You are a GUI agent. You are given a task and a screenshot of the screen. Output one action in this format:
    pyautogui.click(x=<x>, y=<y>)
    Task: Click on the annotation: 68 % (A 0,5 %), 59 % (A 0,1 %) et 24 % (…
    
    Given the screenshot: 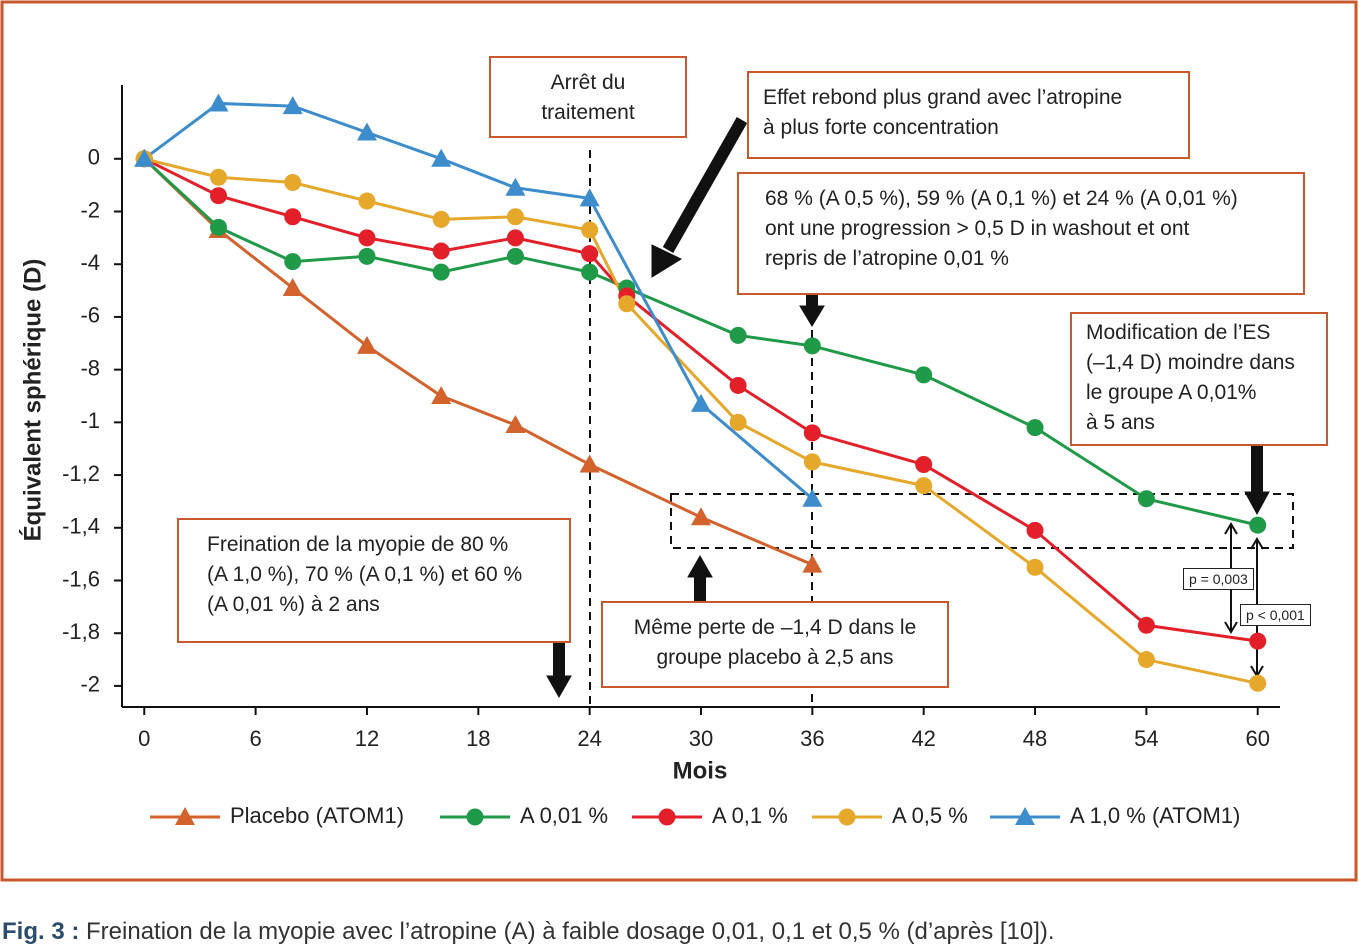 What is the action you would take?
    pyautogui.click(x=1021, y=233)
    